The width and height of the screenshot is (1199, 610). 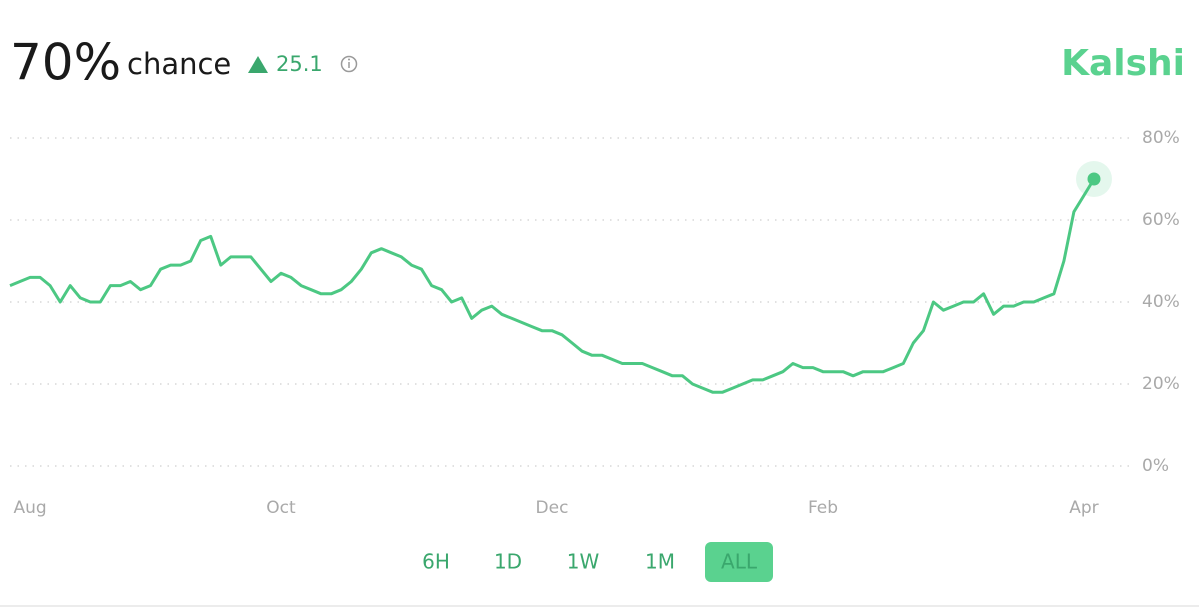 What do you see at coordinates (552, 508) in the screenshot?
I see `x-tick-label: Dec` at bounding box center [552, 508].